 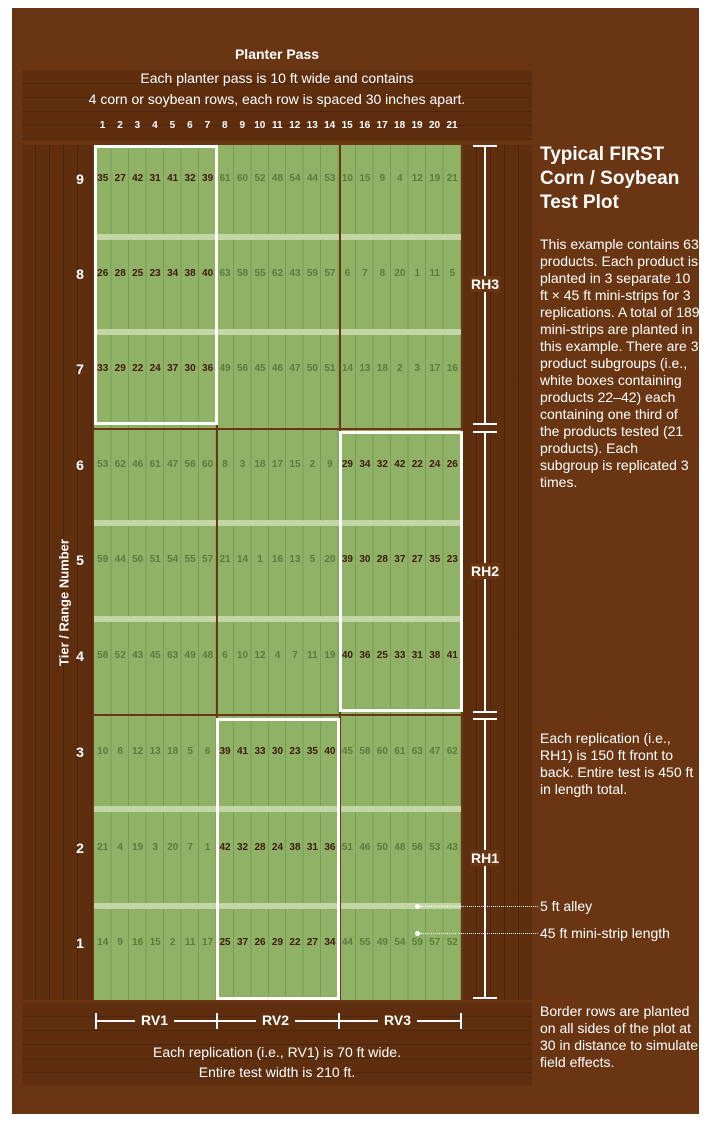 I want to click on rh2-label: RH2, so click(x=485, y=571).